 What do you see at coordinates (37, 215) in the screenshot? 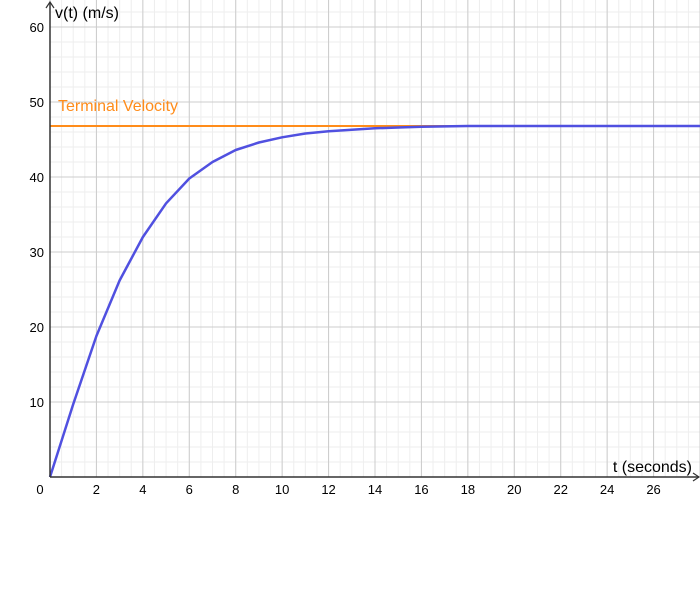
I see `y-tick-labels: 10 20 30 40 50 60` at bounding box center [37, 215].